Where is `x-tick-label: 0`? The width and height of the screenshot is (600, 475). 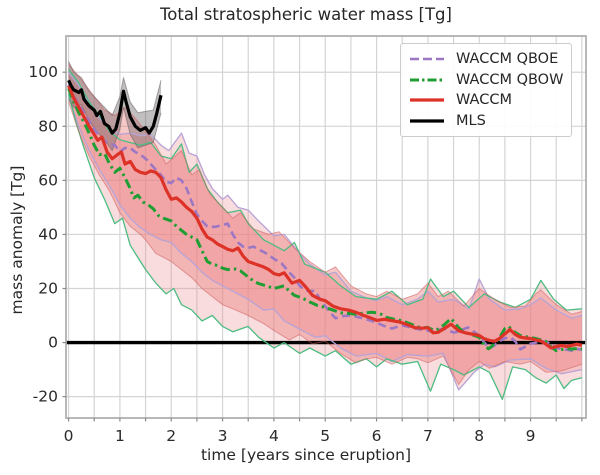 x-tick-label: 0 is located at coordinates (69, 436).